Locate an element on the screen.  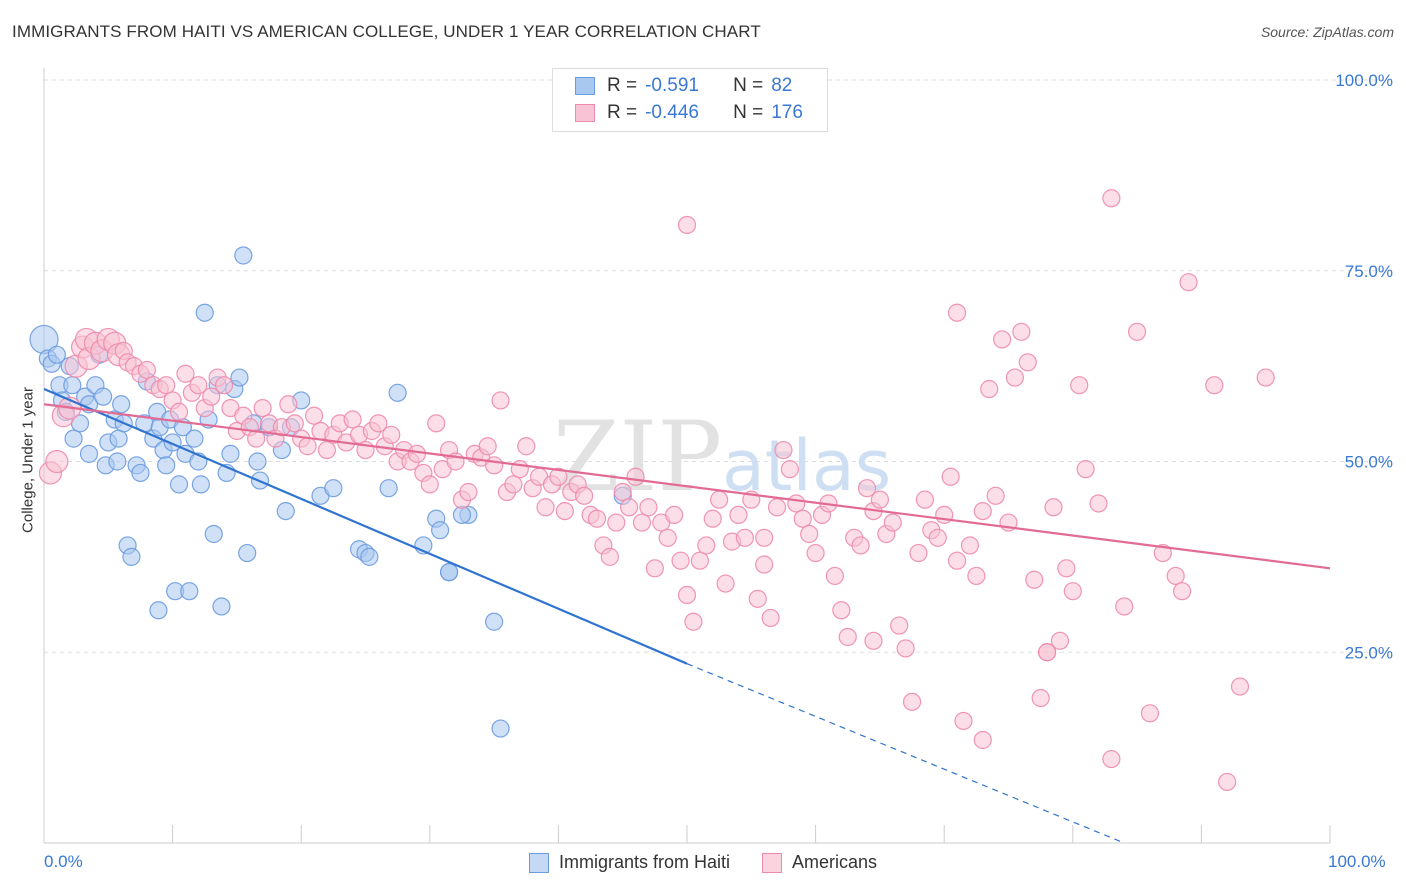
y-tick-label: 100.0% is located at coordinates (1364, 80).